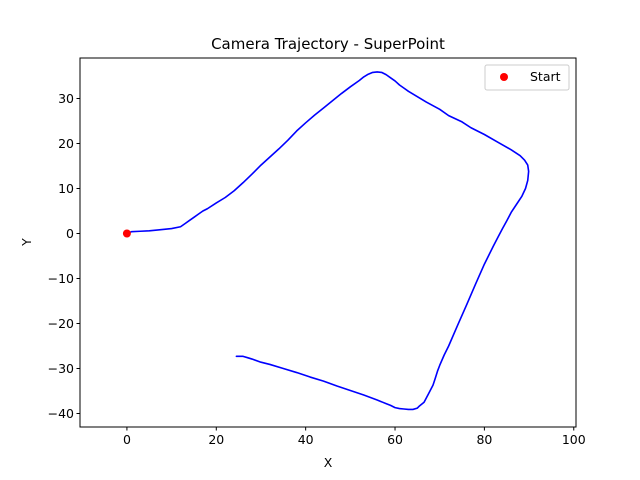 This screenshot has height=480, width=640. Describe the element at coordinates (66, 188) in the screenshot. I see `y-tick-label: 10` at that location.